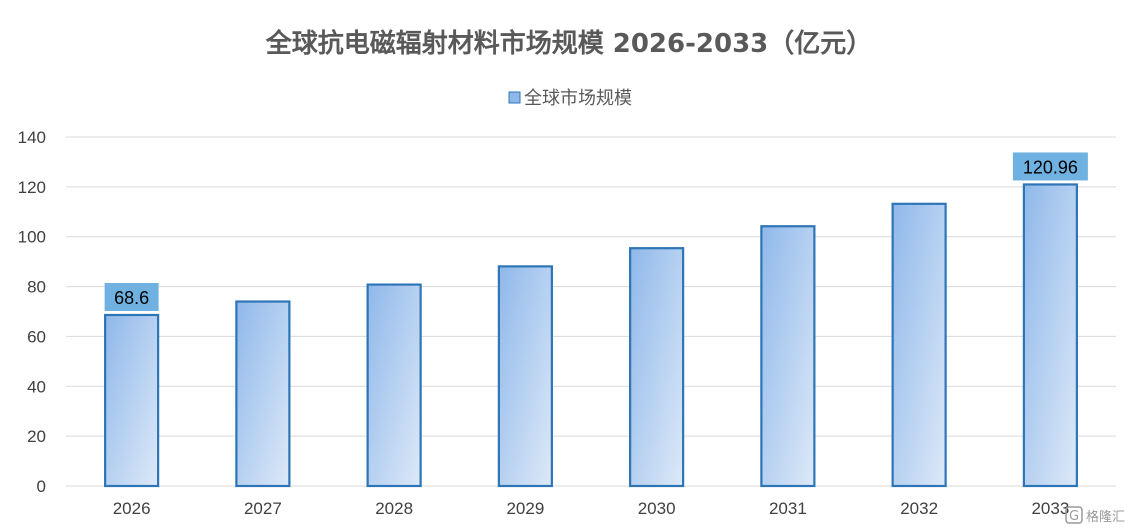  What do you see at coordinates (1105, 517) in the screenshot?
I see `watermark-text: 格隆汇` at bounding box center [1105, 517].